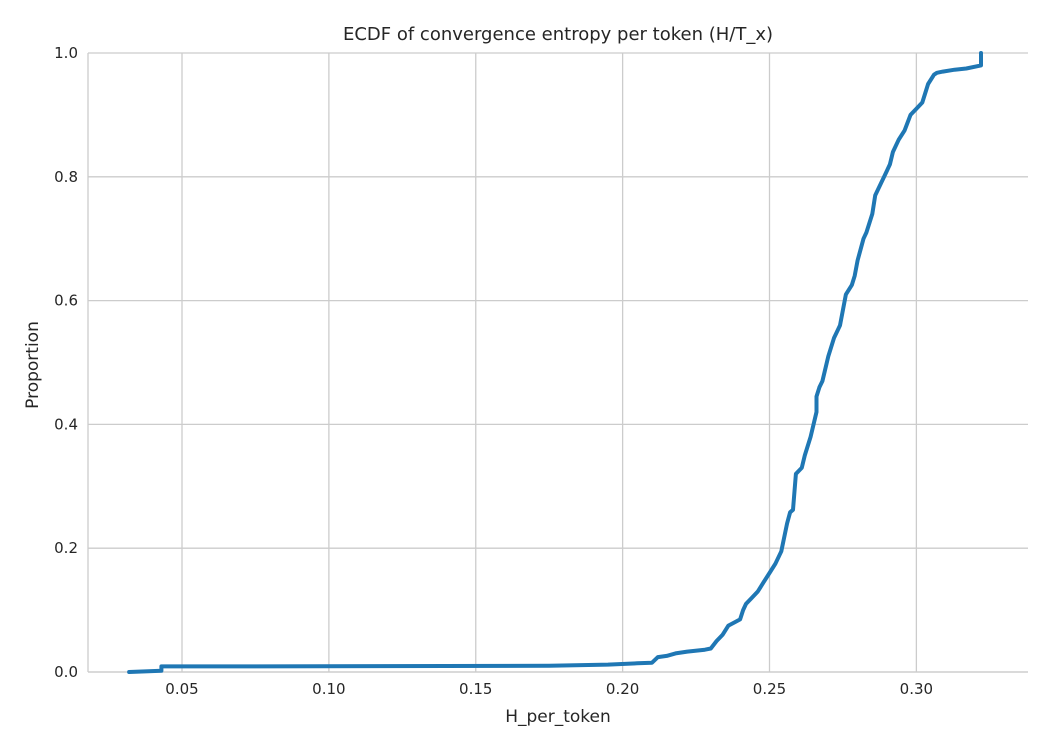  I want to click on y-tick-label: 1.0, so click(66, 53).